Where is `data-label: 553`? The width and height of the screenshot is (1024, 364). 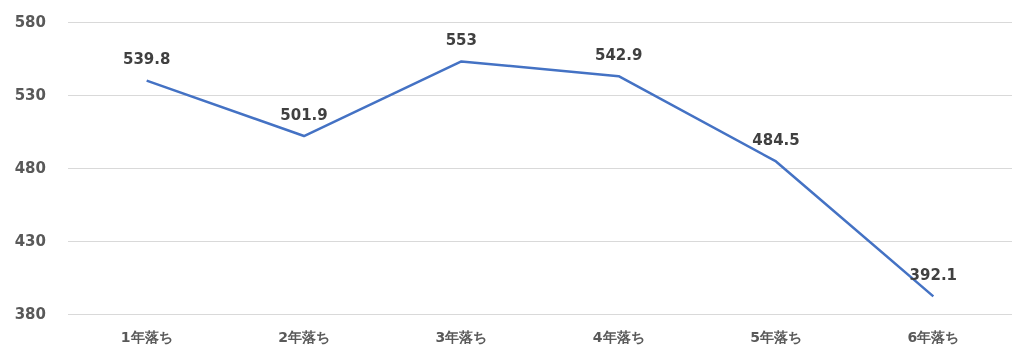 data-label: 553 is located at coordinates (461, 39).